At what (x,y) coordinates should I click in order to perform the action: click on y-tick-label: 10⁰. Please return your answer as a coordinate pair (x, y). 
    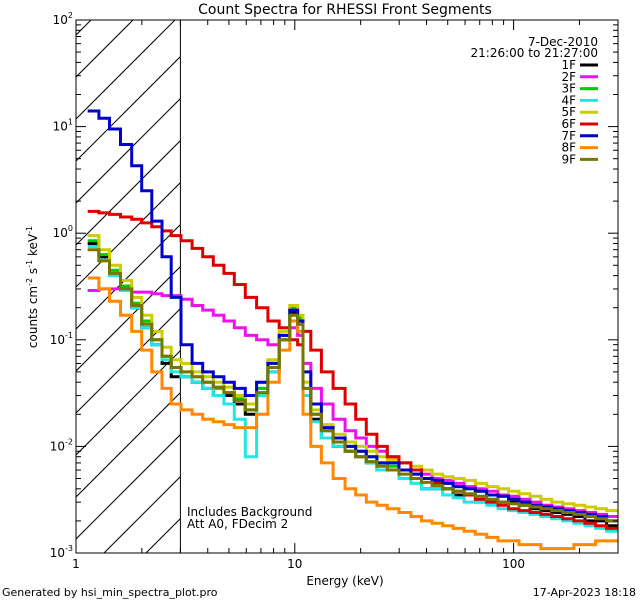
    Looking at the image, I should click on (63, 232).